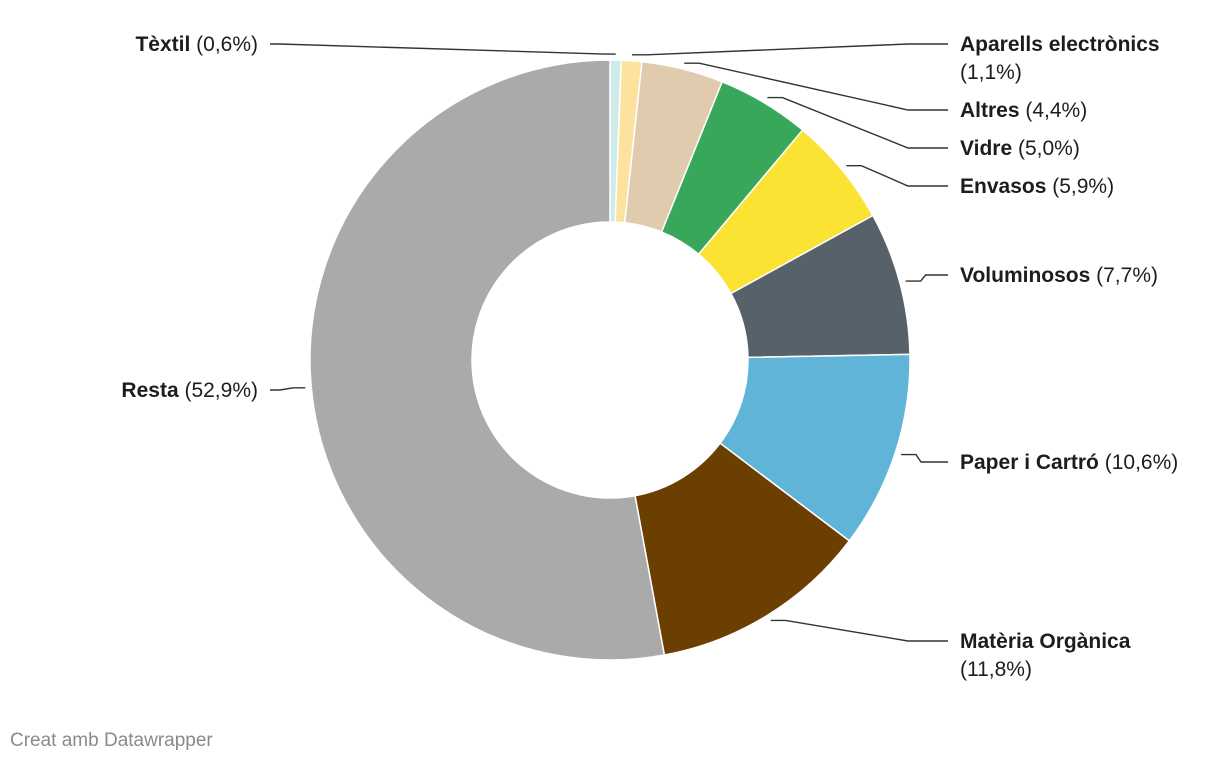 This screenshot has height=766, width=1220. What do you see at coordinates (857, 122) in the screenshot?
I see `leader-vidre` at bounding box center [857, 122].